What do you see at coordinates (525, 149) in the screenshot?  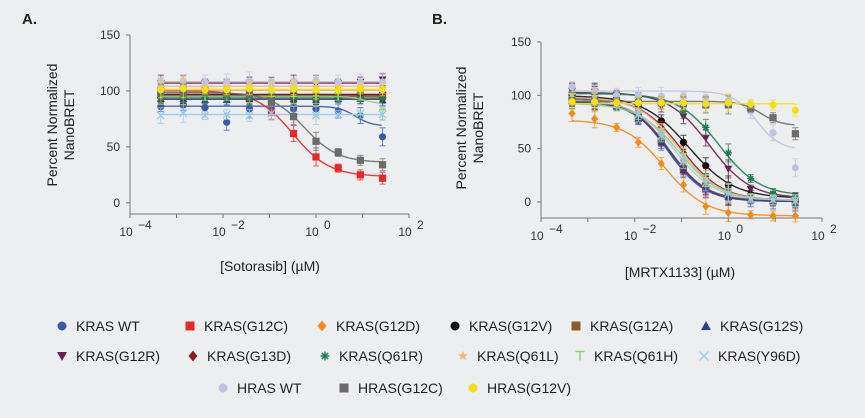 I see `panel-b-y-tick-label: 50` at bounding box center [525, 149].